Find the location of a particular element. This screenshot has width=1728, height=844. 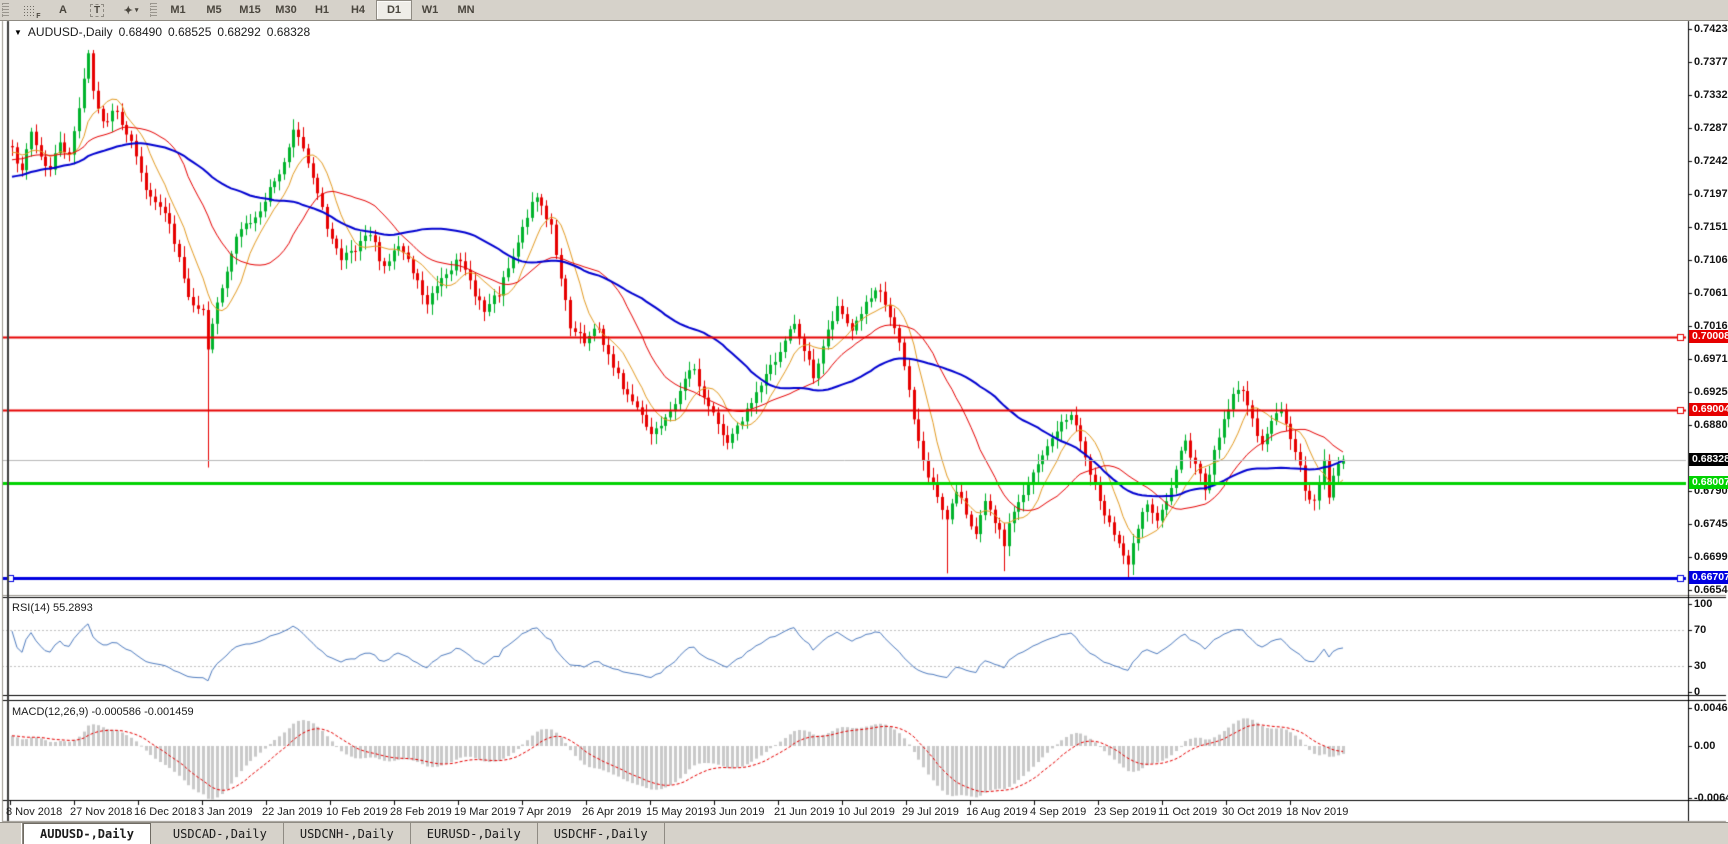

chevron-down-icon: ▾ is located at coordinates (136, 10).